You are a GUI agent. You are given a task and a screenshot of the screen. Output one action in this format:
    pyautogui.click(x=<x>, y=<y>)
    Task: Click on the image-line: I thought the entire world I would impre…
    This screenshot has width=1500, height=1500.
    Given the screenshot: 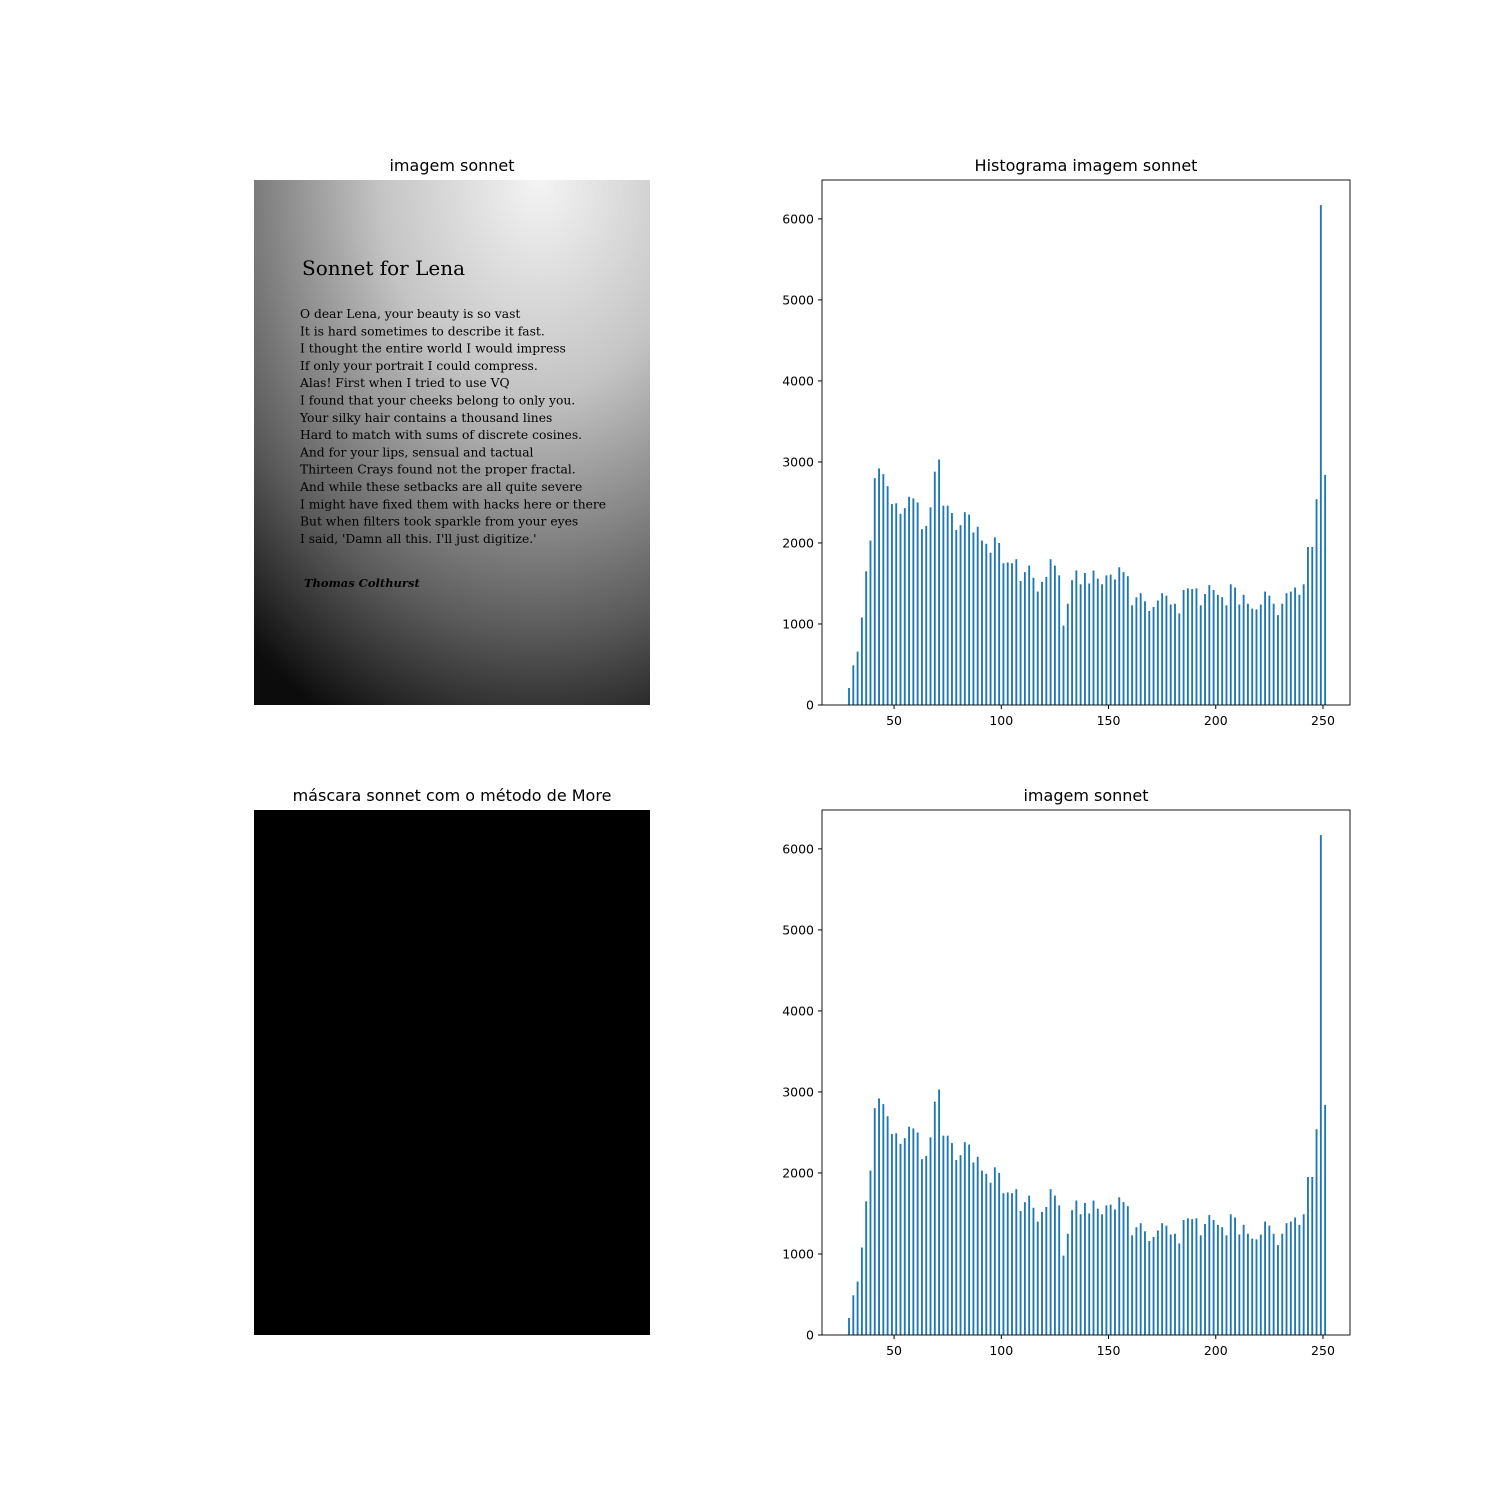 What is the action you would take?
    pyautogui.click(x=433, y=349)
    